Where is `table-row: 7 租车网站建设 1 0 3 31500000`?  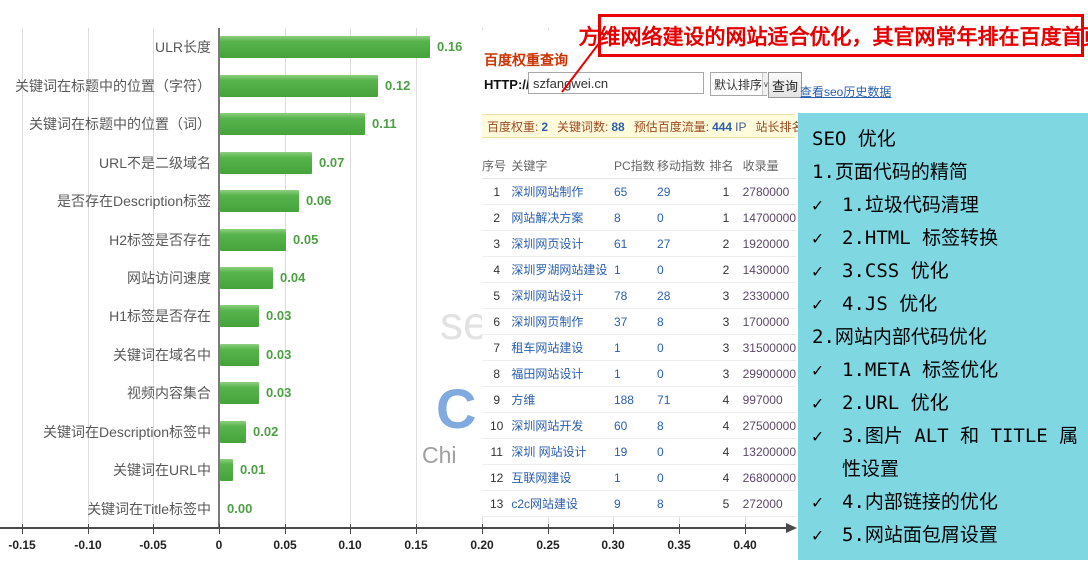 table-row: 7 租车网站建设 1 0 3 31500000 is located at coordinates (639, 347).